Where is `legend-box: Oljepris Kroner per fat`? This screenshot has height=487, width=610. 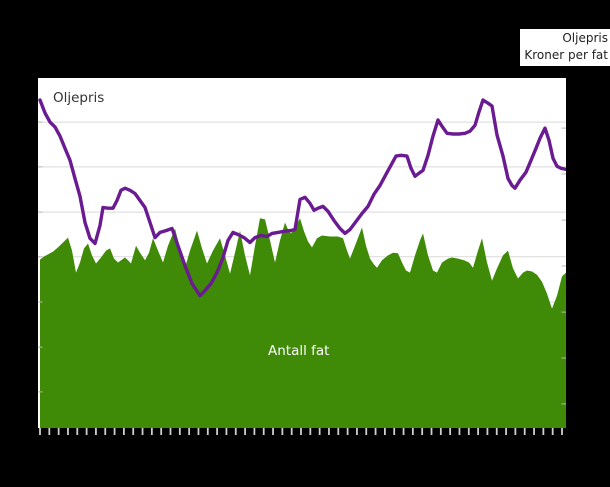
legend-box: Oljepris Kroner per fat is located at coordinates (565, 47).